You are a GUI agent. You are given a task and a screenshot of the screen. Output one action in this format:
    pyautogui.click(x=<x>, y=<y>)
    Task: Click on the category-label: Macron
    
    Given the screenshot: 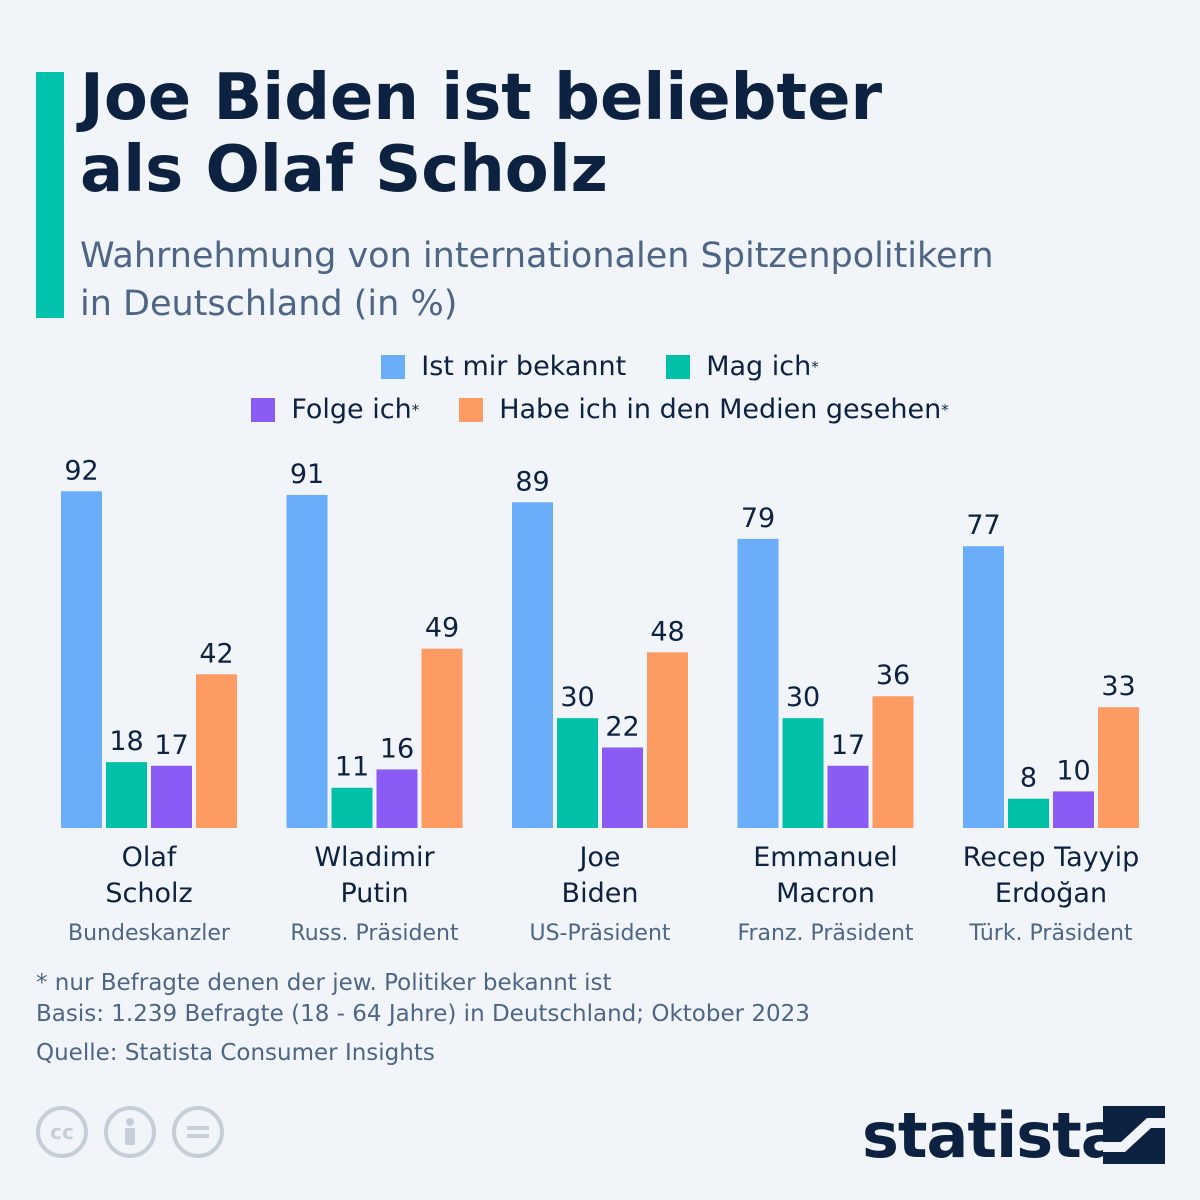 What is the action you would take?
    pyautogui.click(x=825, y=893)
    